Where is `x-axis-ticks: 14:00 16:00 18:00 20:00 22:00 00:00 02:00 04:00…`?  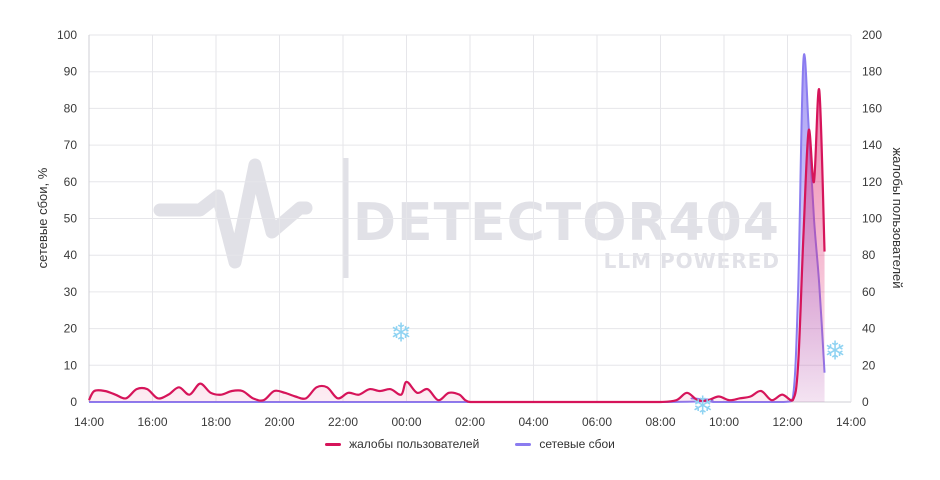
x-axis-ticks: 14:00 16:00 18:00 20:00 22:00 00:00 02:00 04:00… is located at coordinates (470, 422).